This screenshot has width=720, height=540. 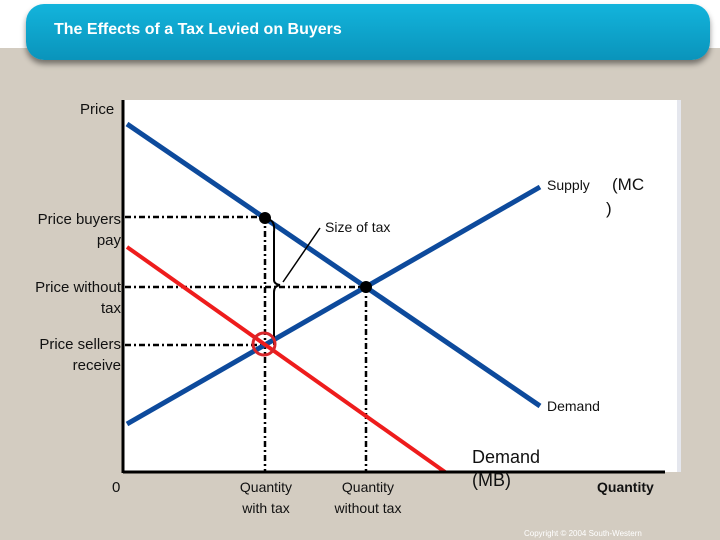 What do you see at coordinates (275, 282) in the screenshot?
I see `tax-brace` at bounding box center [275, 282].